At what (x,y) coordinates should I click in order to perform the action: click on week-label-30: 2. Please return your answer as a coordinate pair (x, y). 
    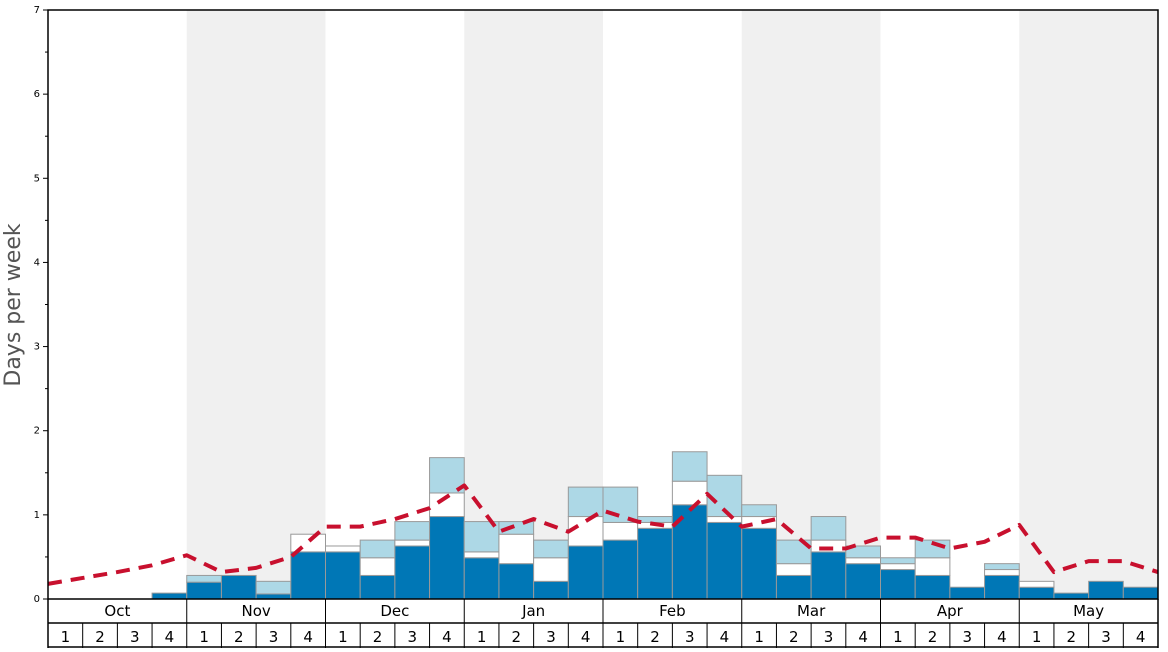
    Looking at the image, I should click on (1072, 637).